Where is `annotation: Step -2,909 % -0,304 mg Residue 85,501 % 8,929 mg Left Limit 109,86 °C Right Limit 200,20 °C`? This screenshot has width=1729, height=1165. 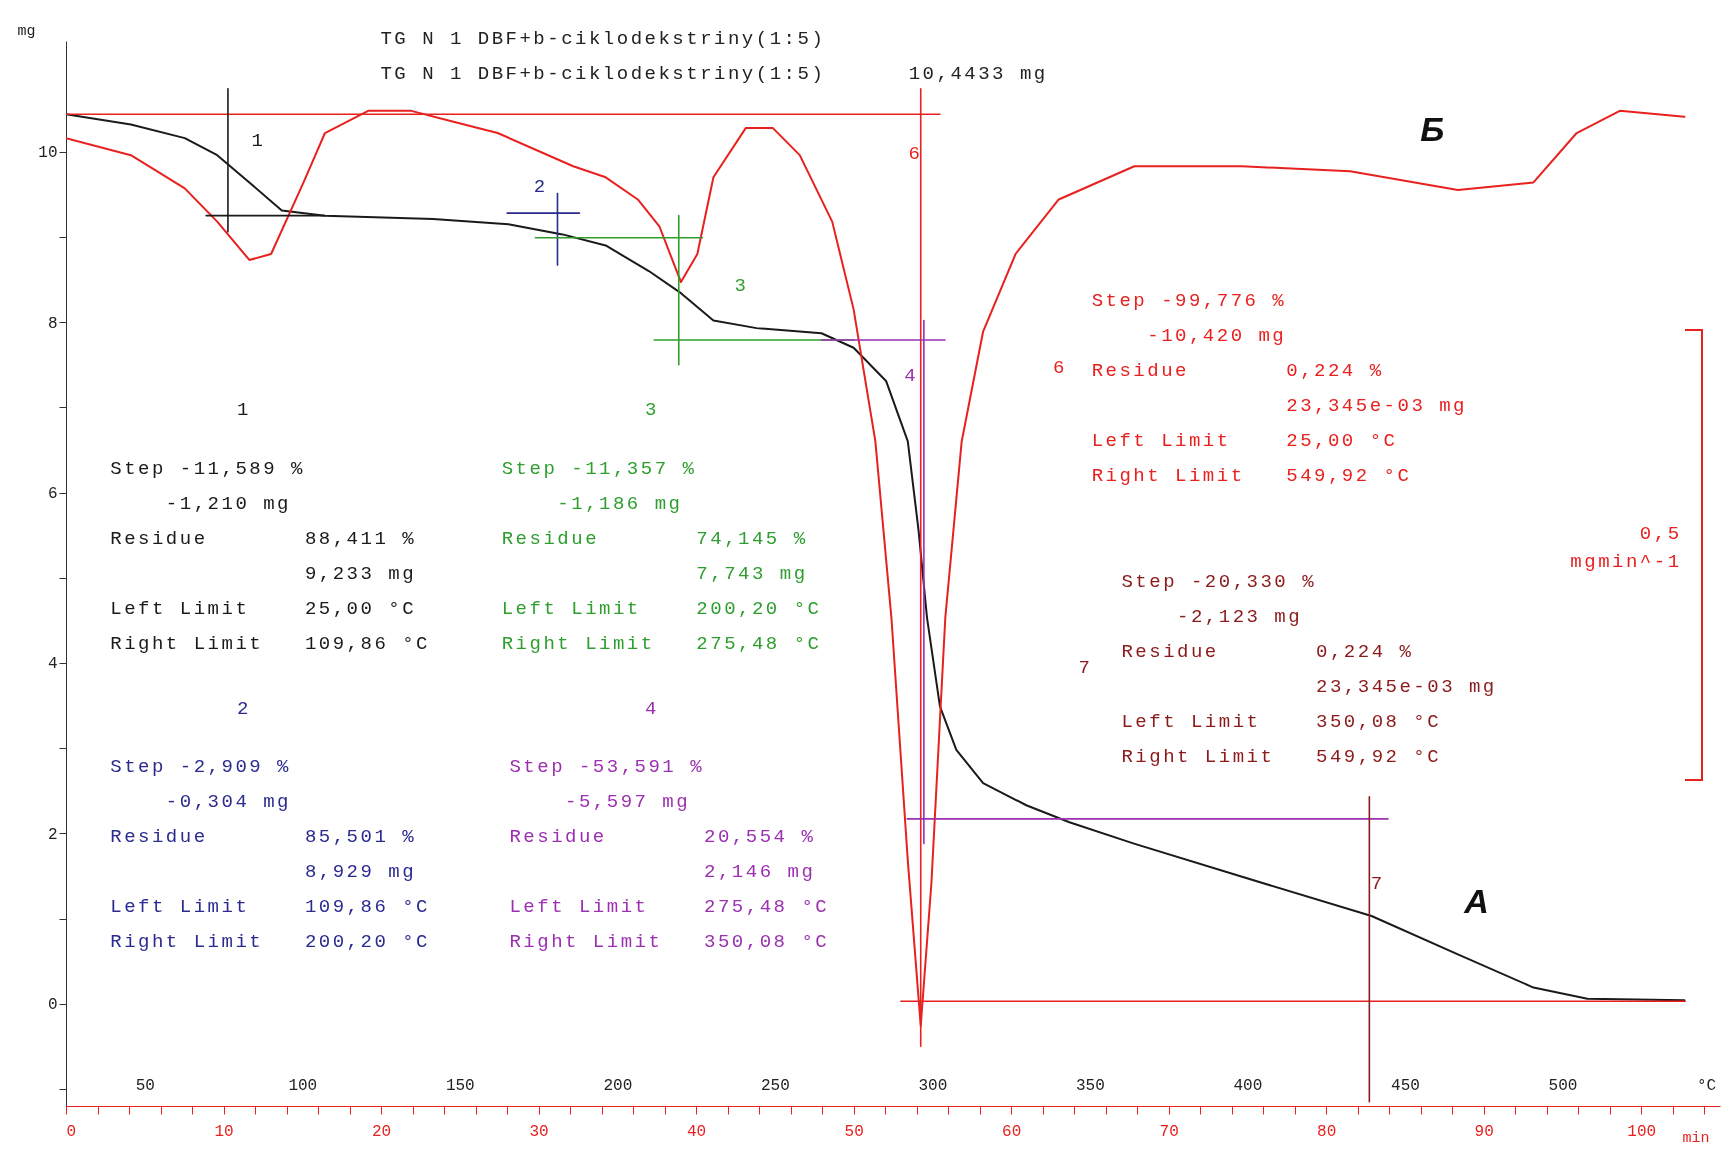
annotation: Step -2,909 % -0,304 mg Residue 85,501 % 8,929 mg Left Limit 109,86 °C Right Limit 200,20 °C is located at coordinates (270, 854).